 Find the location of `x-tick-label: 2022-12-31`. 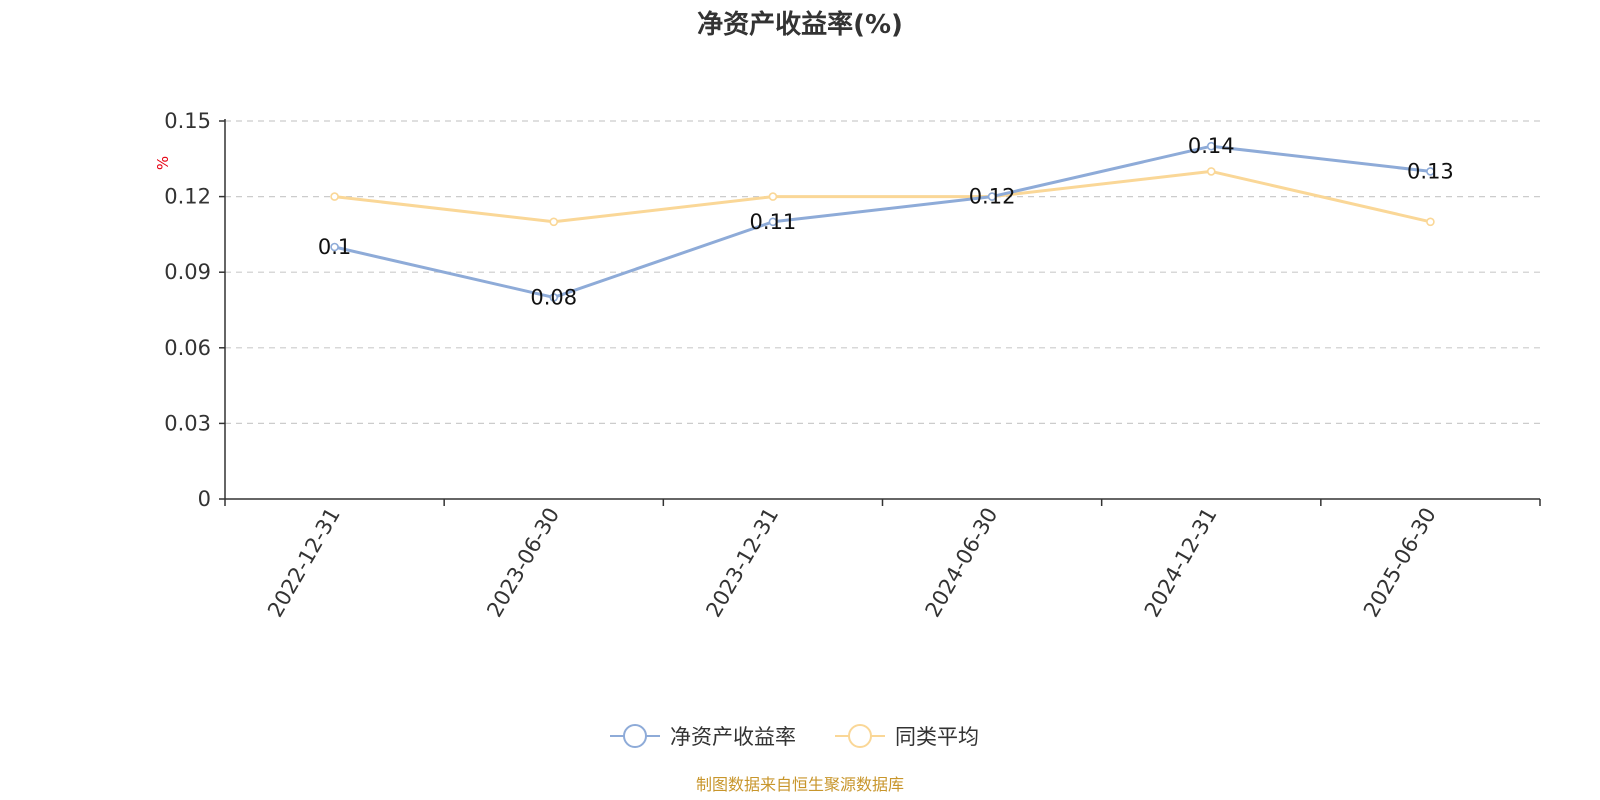

x-tick-label: 2022-12-31 is located at coordinates (304, 563).